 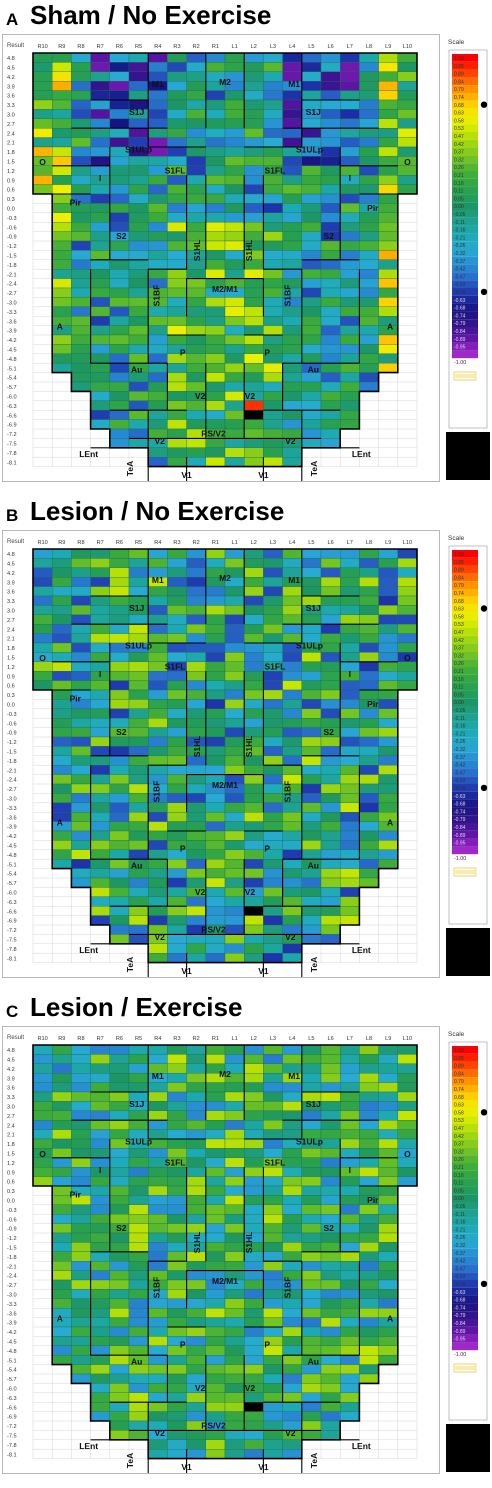 I want to click on panel-title-text: Lesion / No Exercise, so click(x=157, y=511).